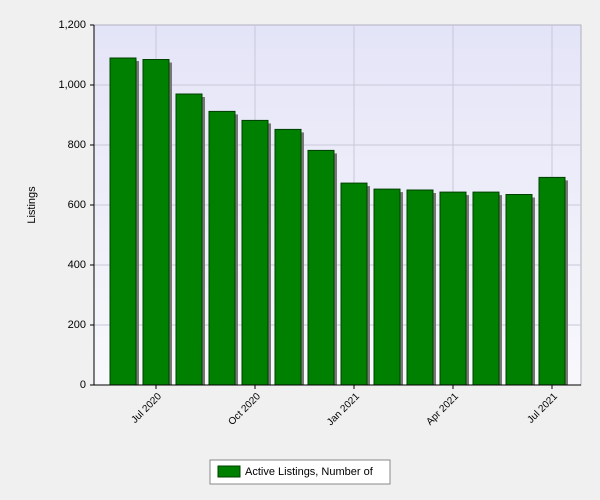  Describe the element at coordinates (77, 205) in the screenshot. I see `y-tick-label: 600` at that location.